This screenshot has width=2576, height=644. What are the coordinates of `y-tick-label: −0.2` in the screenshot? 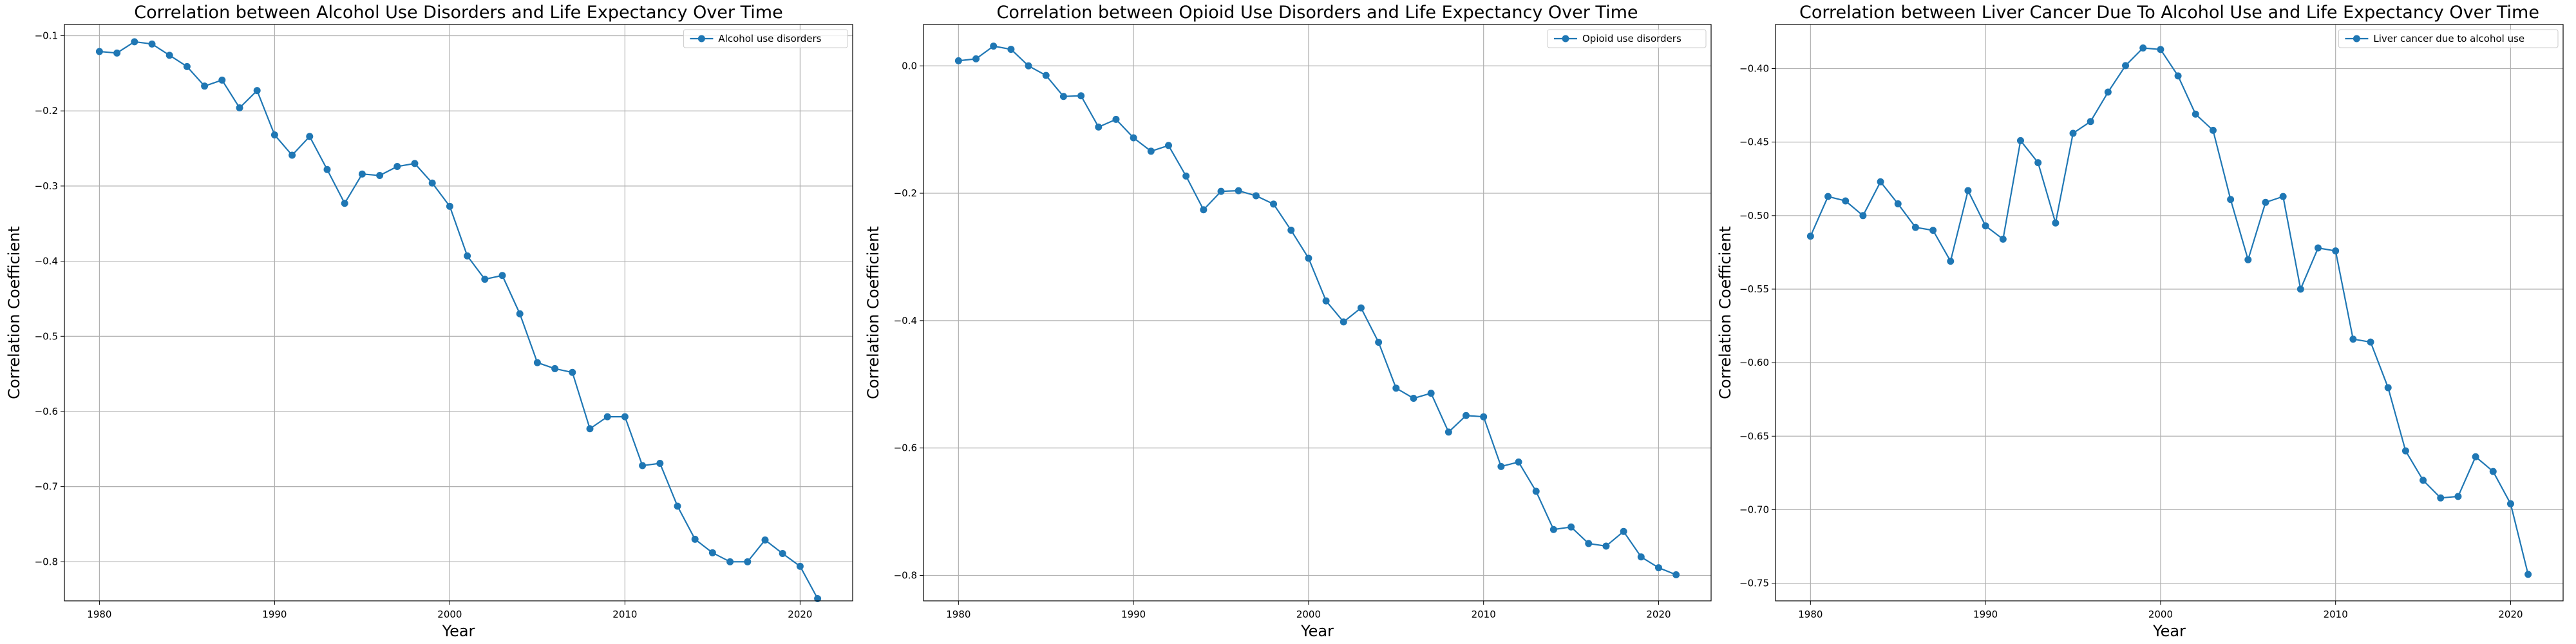 It's located at (46, 111).